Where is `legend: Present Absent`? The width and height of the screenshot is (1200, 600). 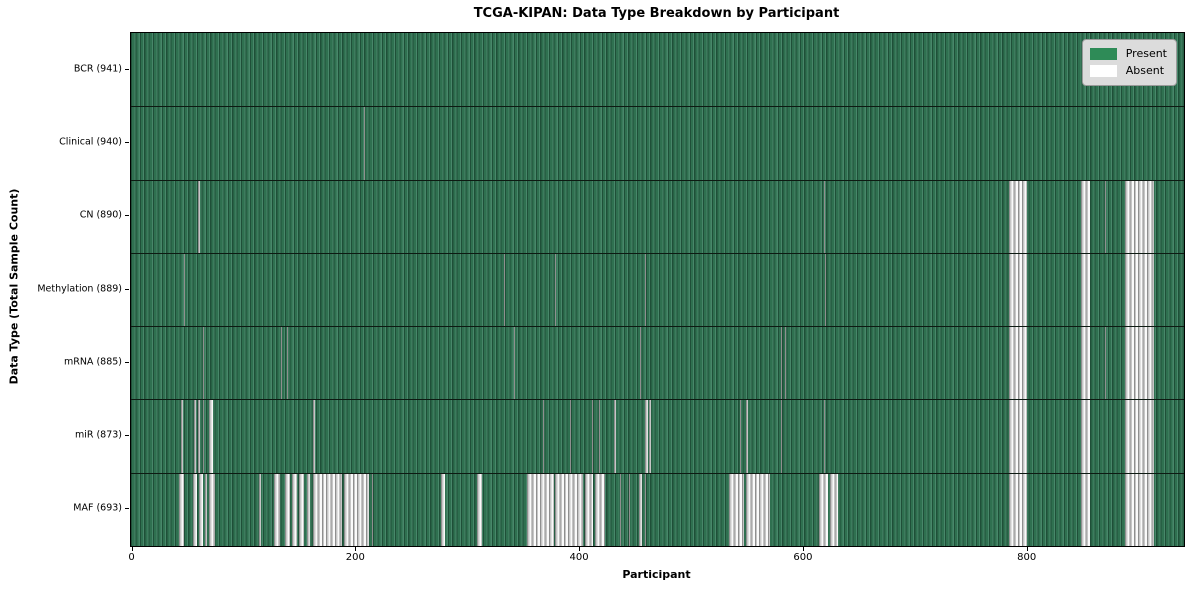 legend: Present Absent is located at coordinates (1129, 62).